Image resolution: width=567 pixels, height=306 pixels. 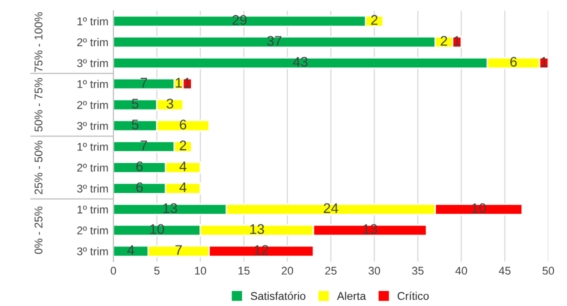 What do you see at coordinates (274, 41) in the screenshot?
I see `data-label: 37` at bounding box center [274, 41].